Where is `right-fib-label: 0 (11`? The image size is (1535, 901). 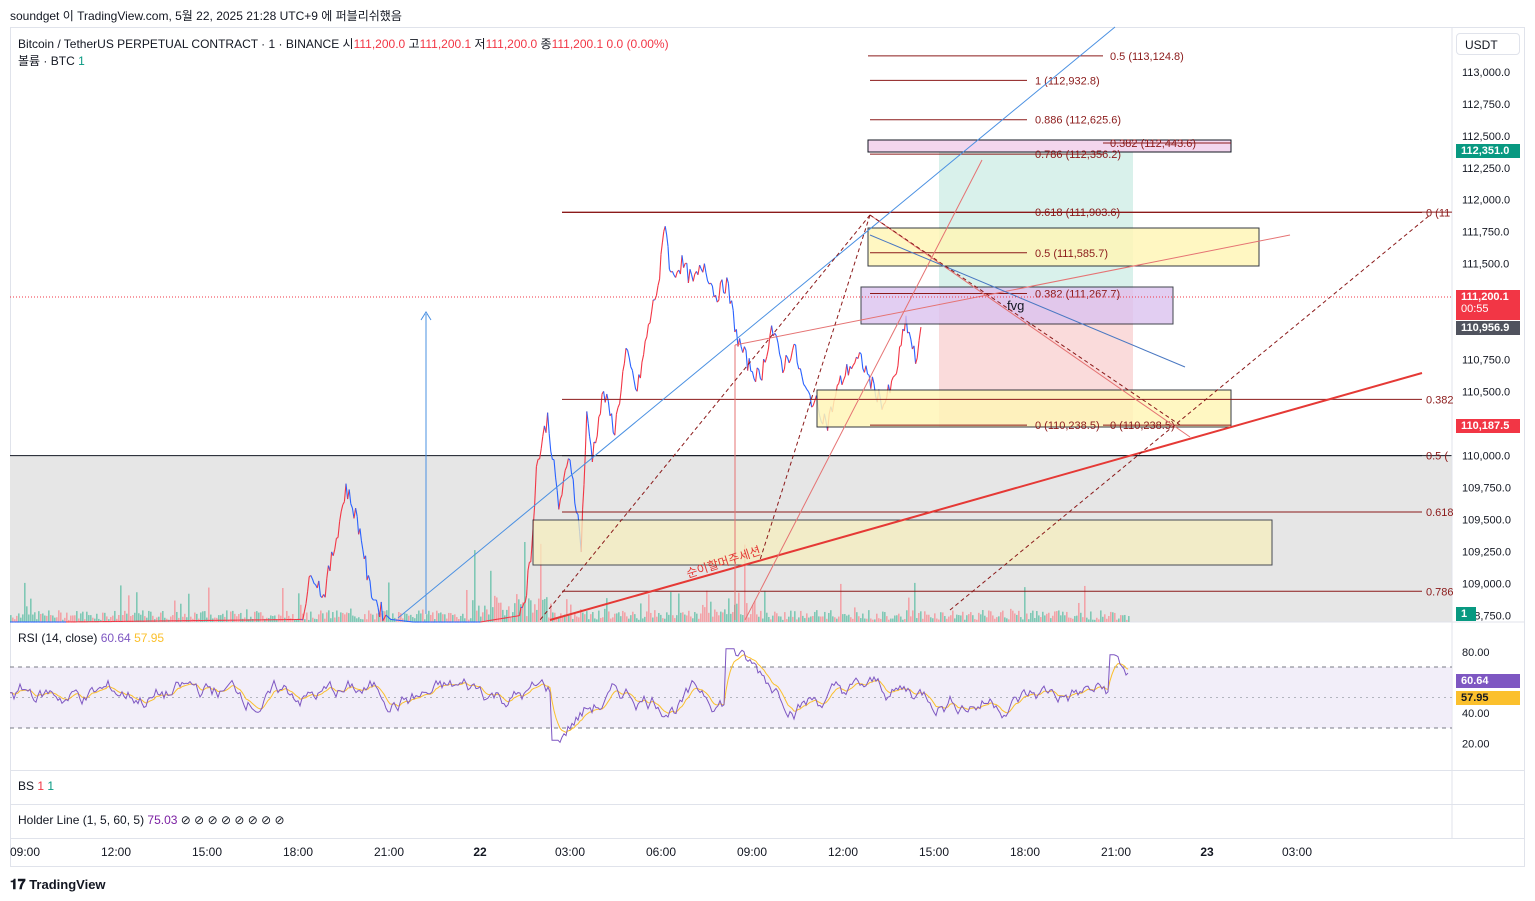 right-fib-label: 0 (11 is located at coordinates (1438, 214).